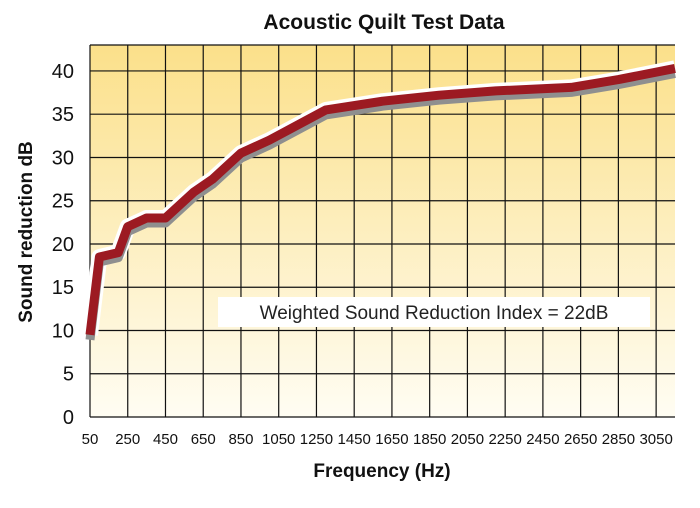 The width and height of the screenshot is (700, 508). What do you see at coordinates (63, 158) in the screenshot?
I see `y-tick-label: 30` at bounding box center [63, 158].